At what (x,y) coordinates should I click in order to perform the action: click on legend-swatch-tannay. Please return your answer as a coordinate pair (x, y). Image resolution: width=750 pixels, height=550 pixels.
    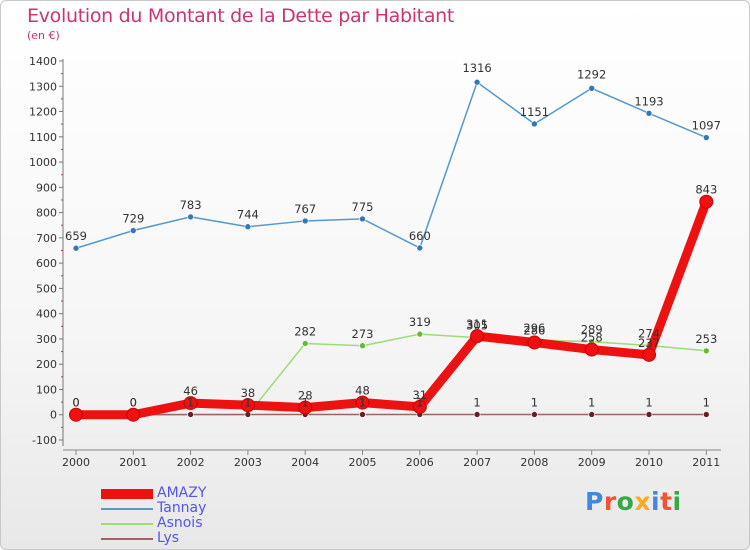
    Looking at the image, I should click on (127, 508).